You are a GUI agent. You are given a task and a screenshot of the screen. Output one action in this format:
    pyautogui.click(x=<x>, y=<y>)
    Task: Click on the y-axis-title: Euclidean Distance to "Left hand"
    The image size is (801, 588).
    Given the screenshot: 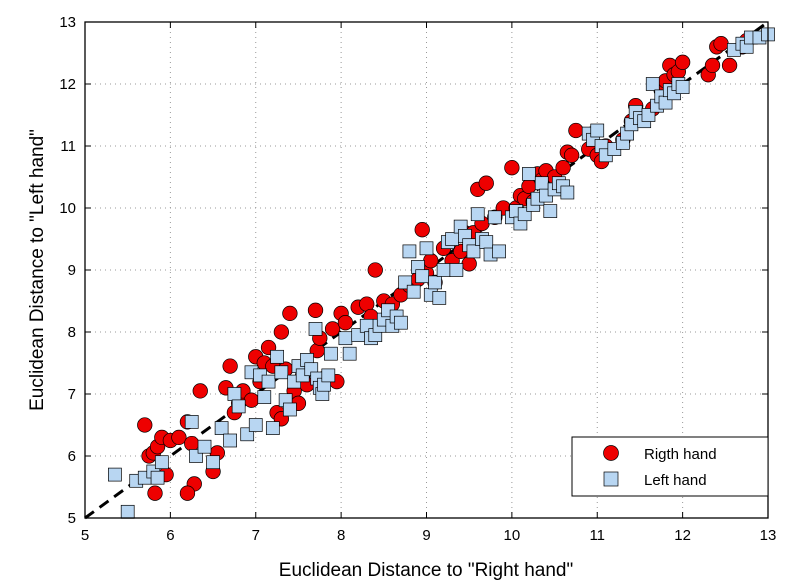 What is the action you would take?
    pyautogui.click(x=37, y=270)
    